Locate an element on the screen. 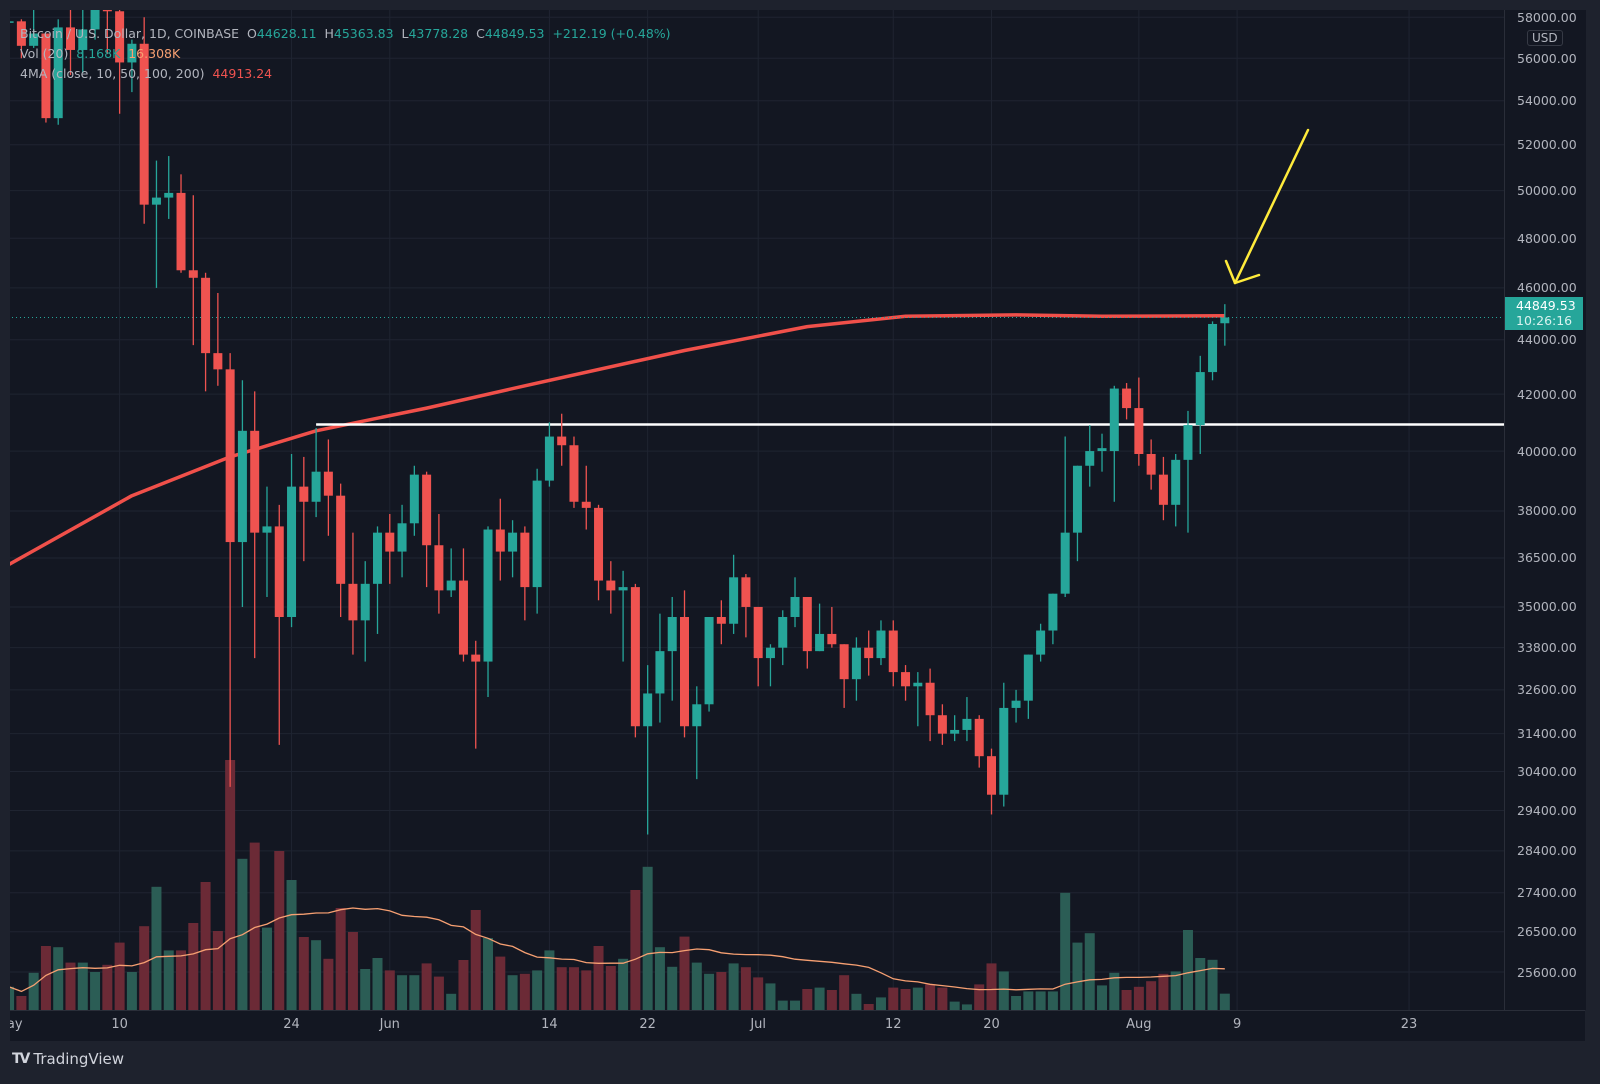  footer: TV TradingView is located at coordinates (800, 1062).